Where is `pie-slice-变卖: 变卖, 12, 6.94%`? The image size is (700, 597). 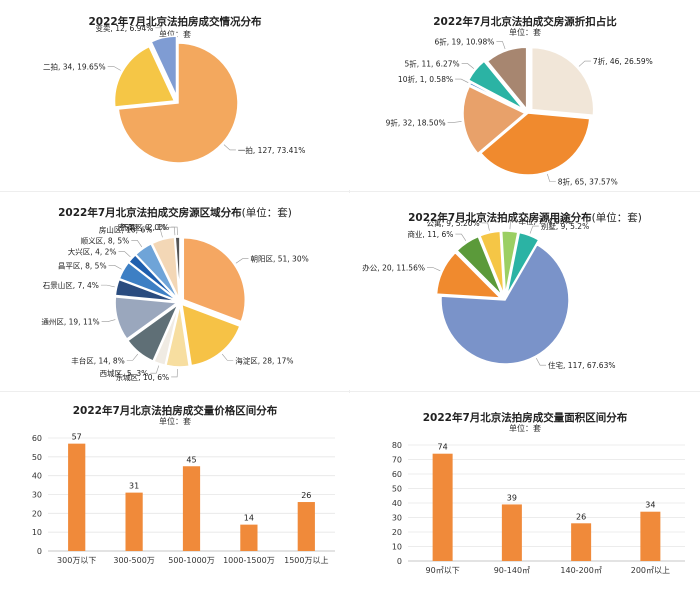
pie-slice-变卖: 变卖, 12, 6.94% is located at coordinates (136, 60).